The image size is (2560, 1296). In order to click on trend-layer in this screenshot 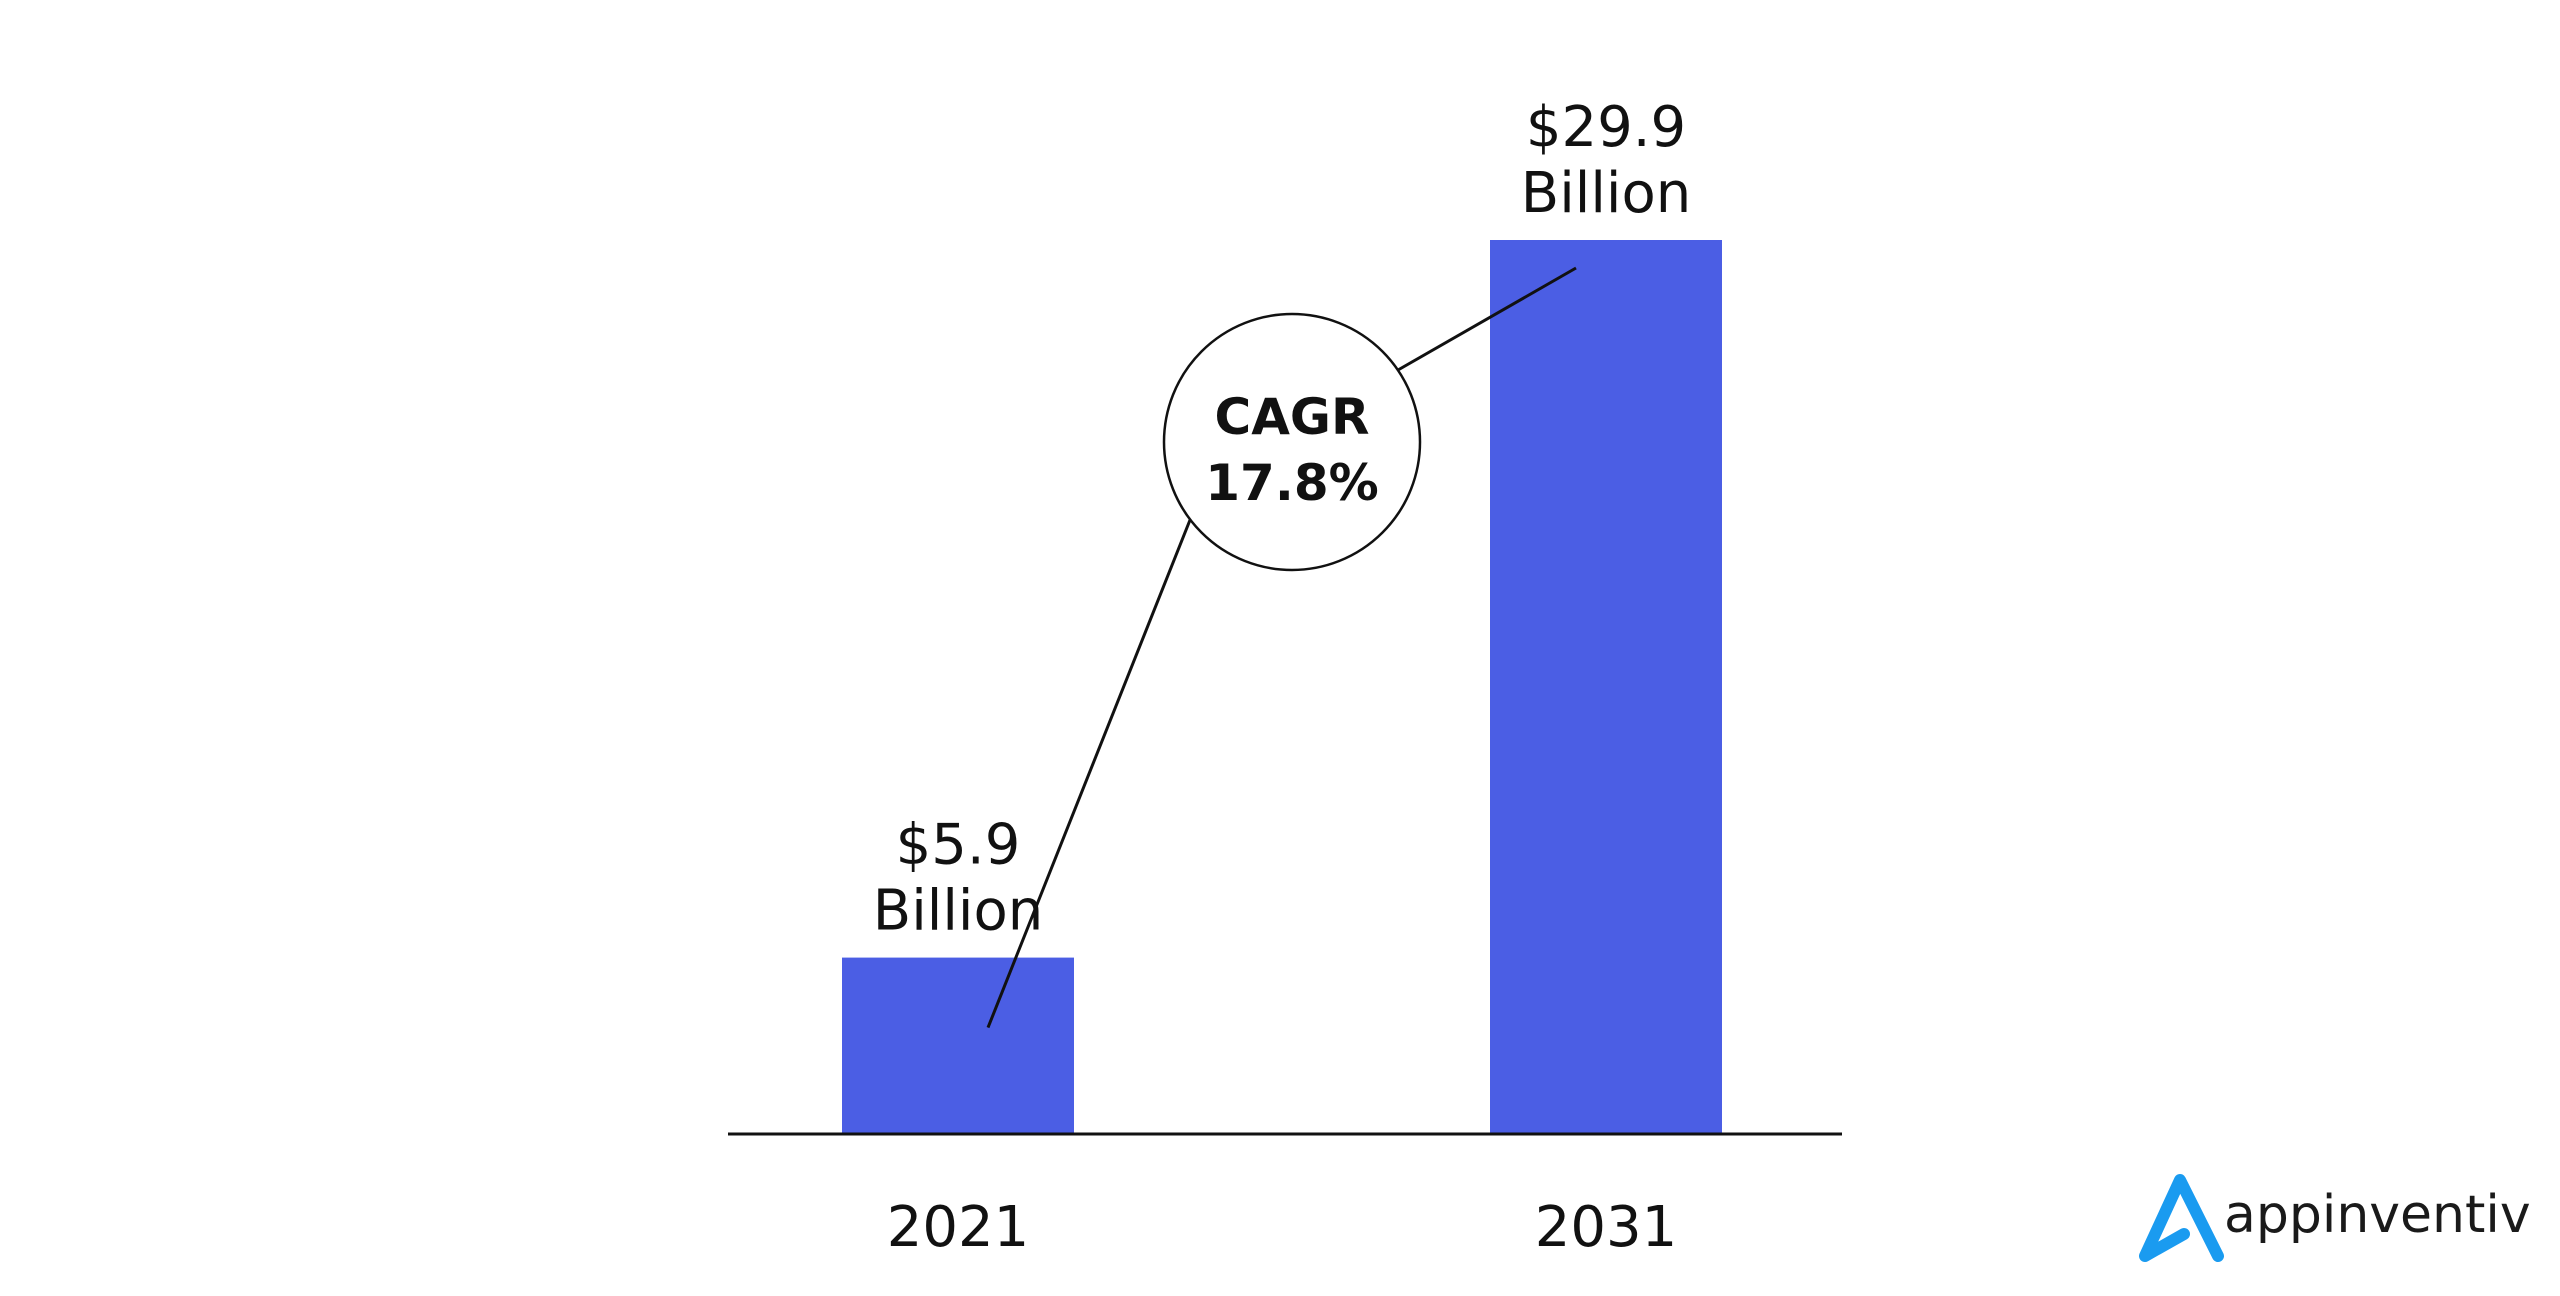, I will do `click(1281, 647)`.